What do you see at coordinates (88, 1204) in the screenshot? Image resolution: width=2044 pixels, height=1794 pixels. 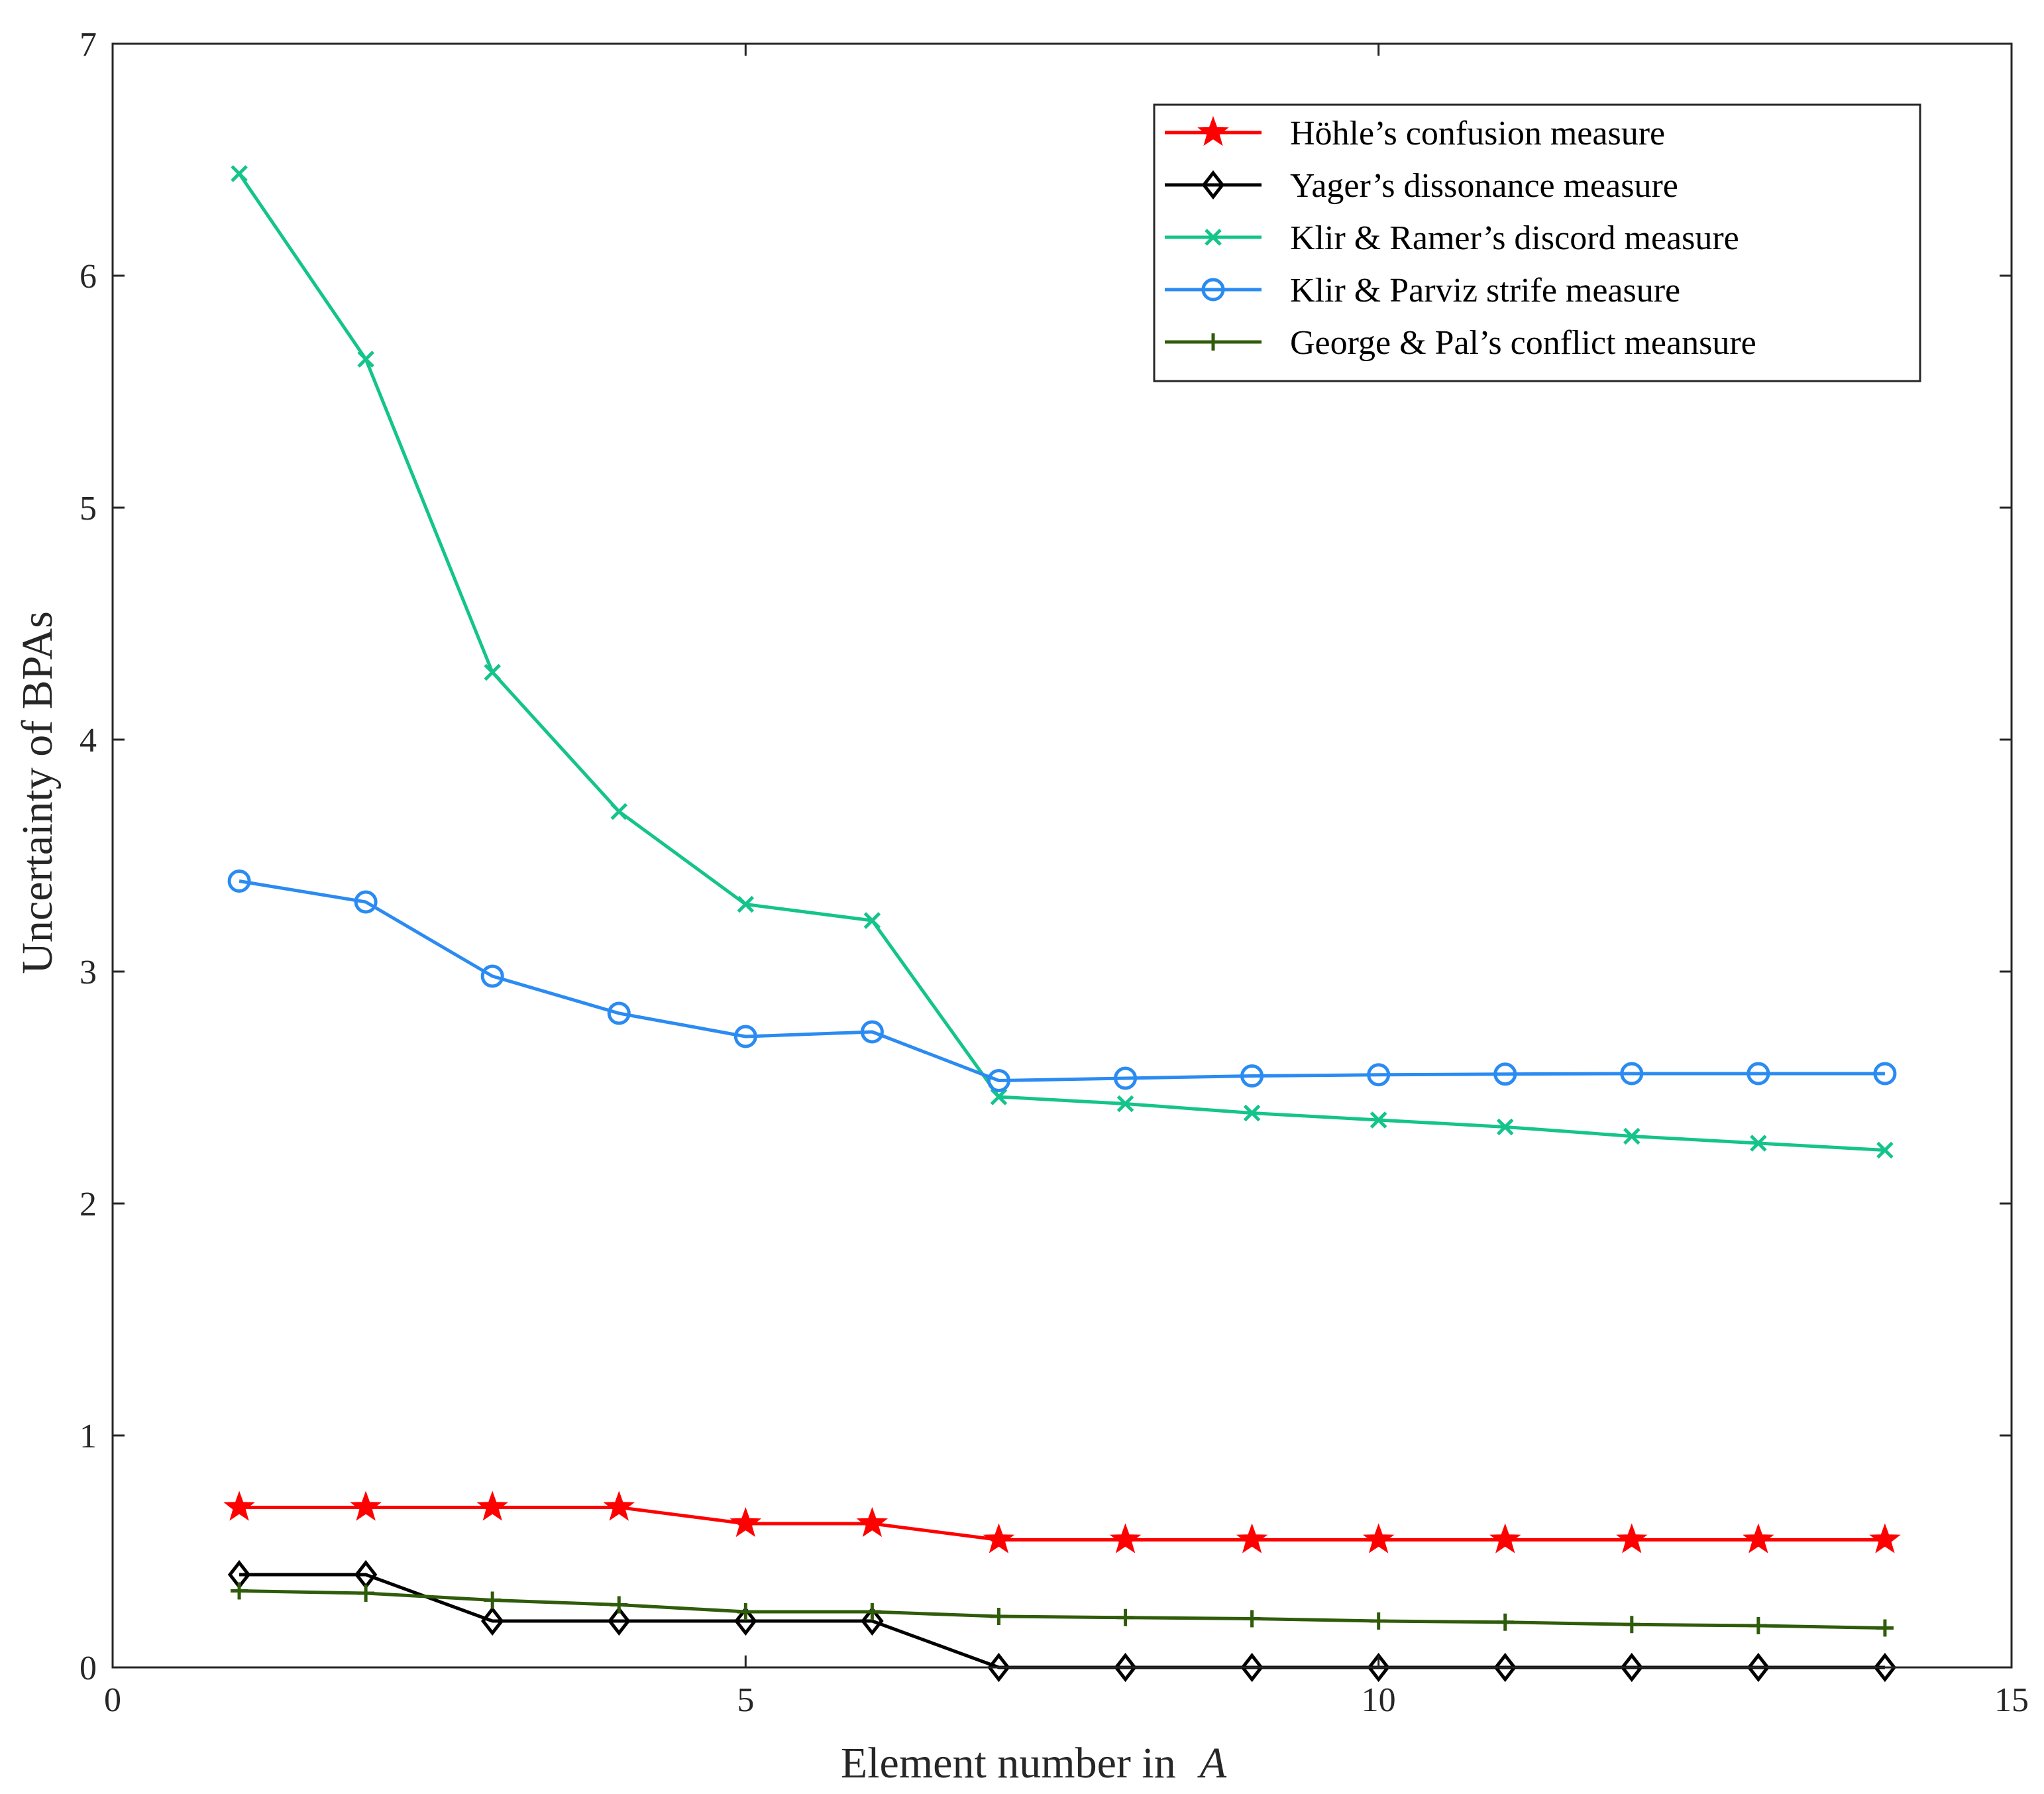 I see `y-tick-label: 2` at bounding box center [88, 1204].